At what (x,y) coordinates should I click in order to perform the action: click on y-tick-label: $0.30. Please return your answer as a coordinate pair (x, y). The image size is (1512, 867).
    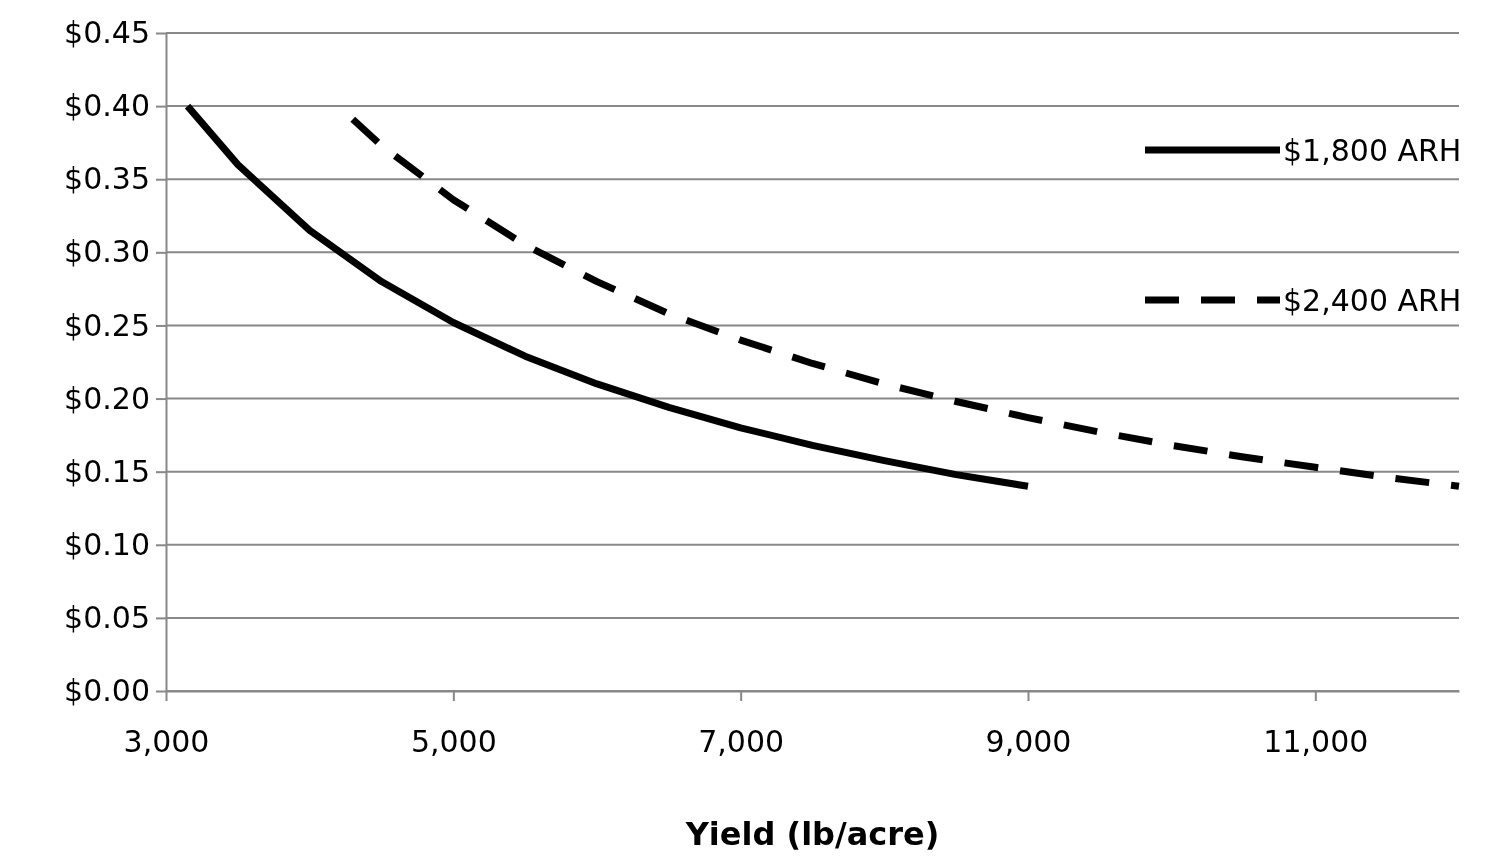
    Looking at the image, I should click on (107, 252).